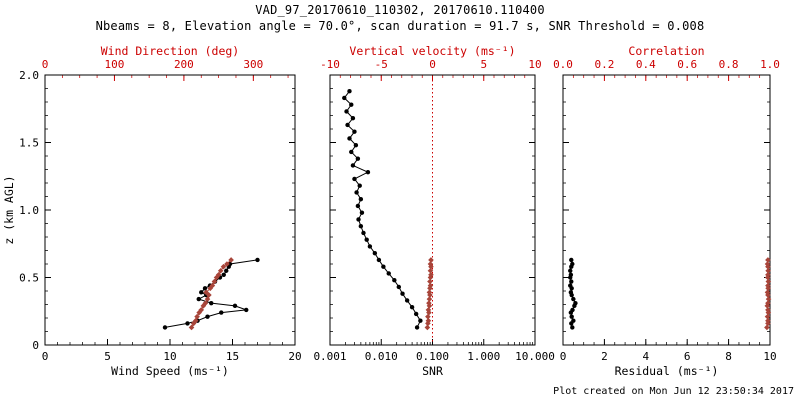 The width and height of the screenshot is (800, 400). I want to click on svg-text: 0.4, so click(646, 64).